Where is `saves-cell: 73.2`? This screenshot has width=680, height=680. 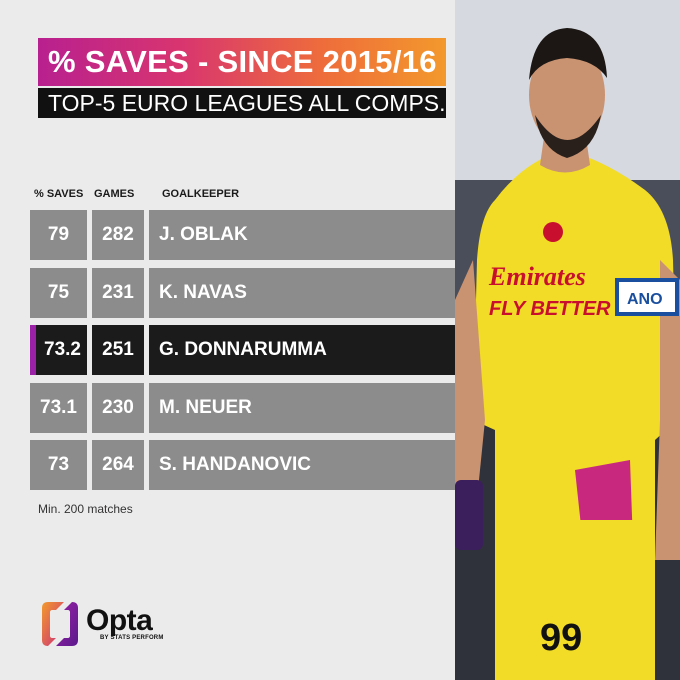
saves-cell: 73.2 is located at coordinates (58, 350).